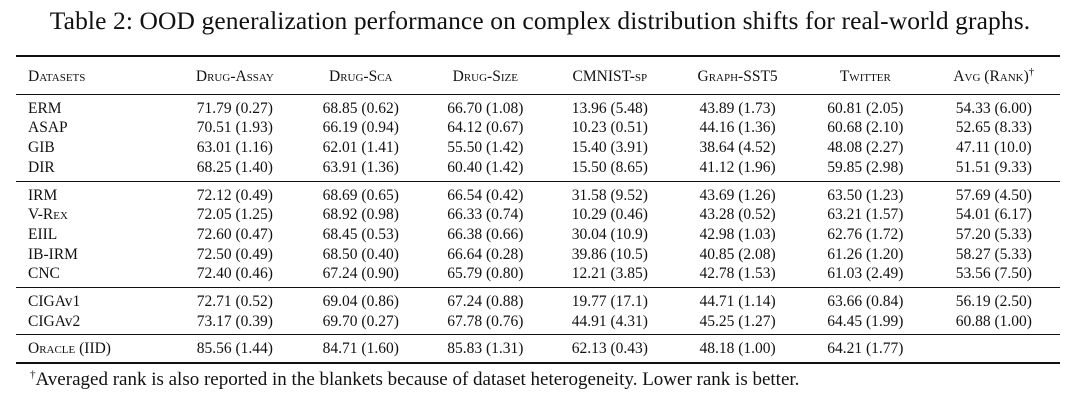 The image size is (1080, 403). I want to click on table-cell: 69.70 (0.27), so click(360, 321).